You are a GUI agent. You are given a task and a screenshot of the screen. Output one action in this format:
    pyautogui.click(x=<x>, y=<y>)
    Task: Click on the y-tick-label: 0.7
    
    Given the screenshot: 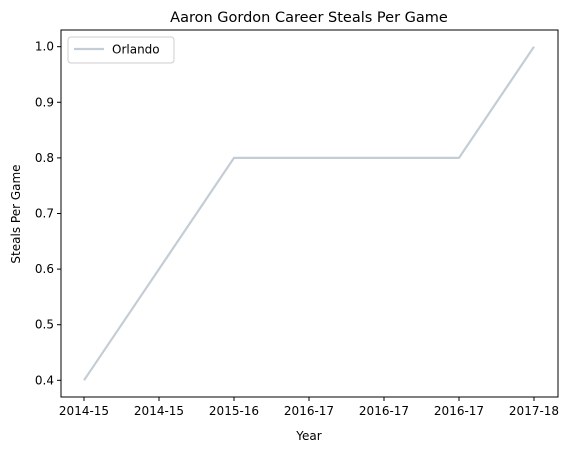 What is the action you would take?
    pyautogui.click(x=44, y=214)
    